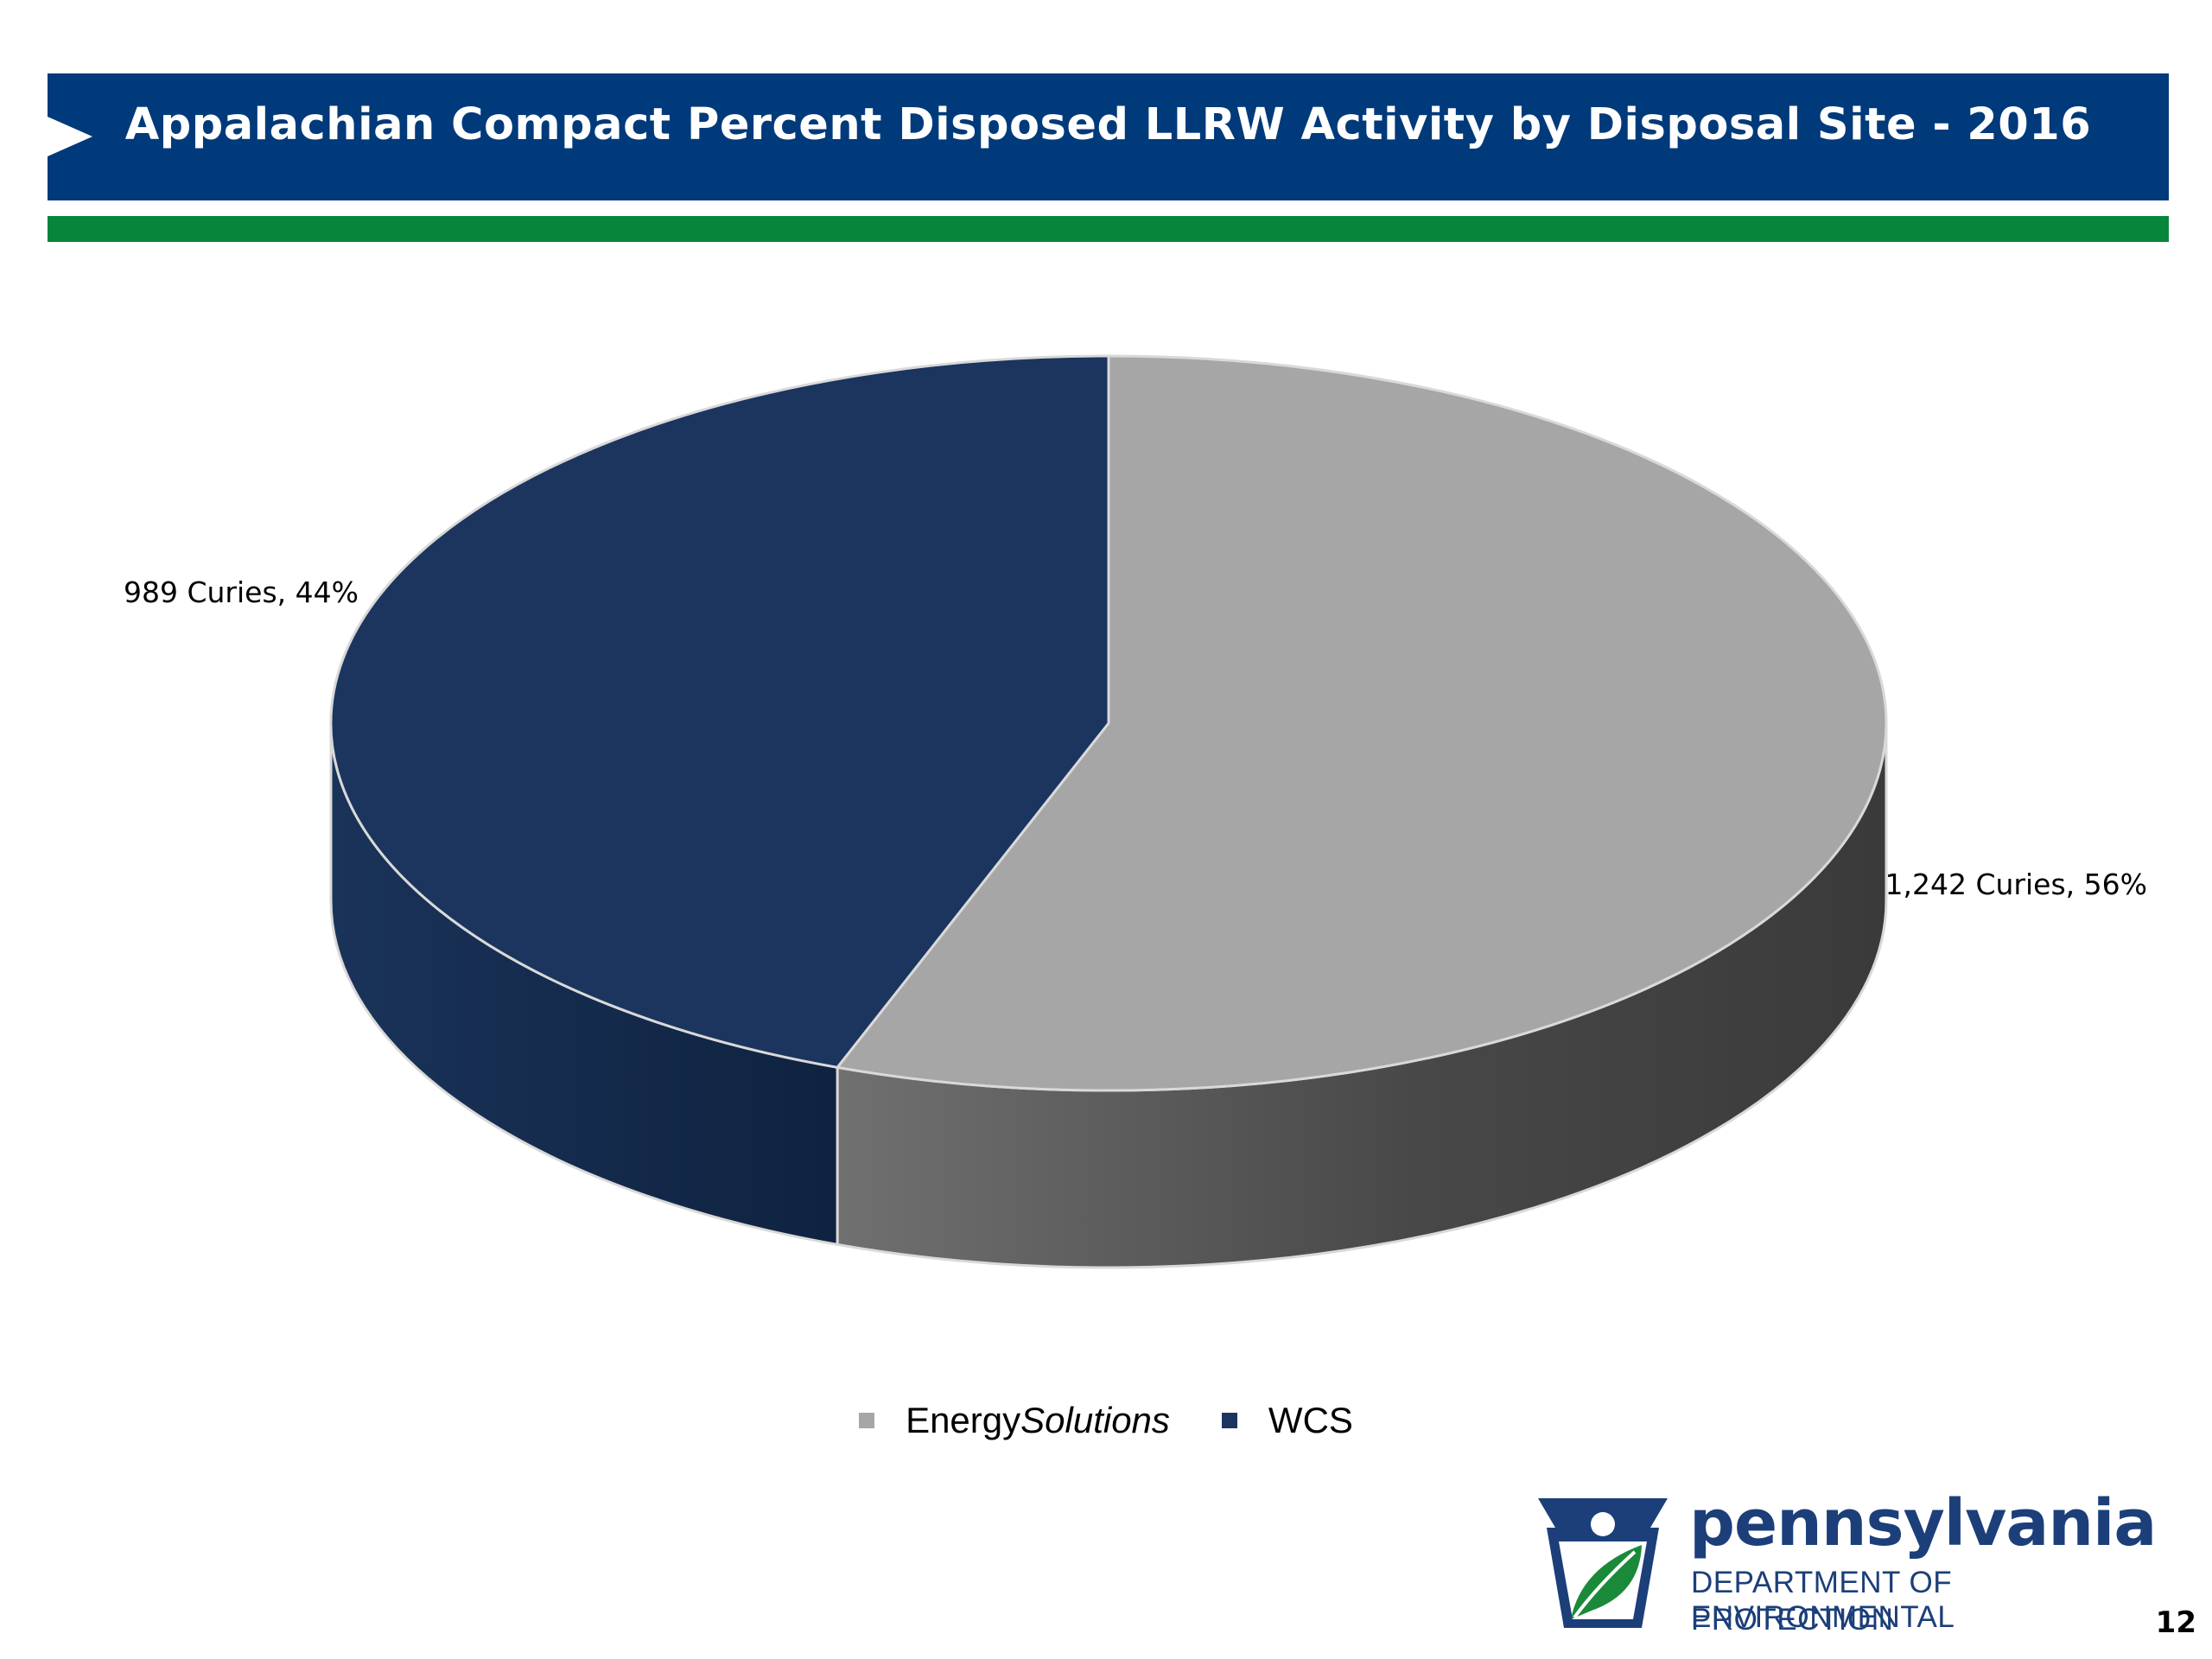  Describe the element at coordinates (2175, 1622) in the screenshot. I see `page-number: 12` at that location.